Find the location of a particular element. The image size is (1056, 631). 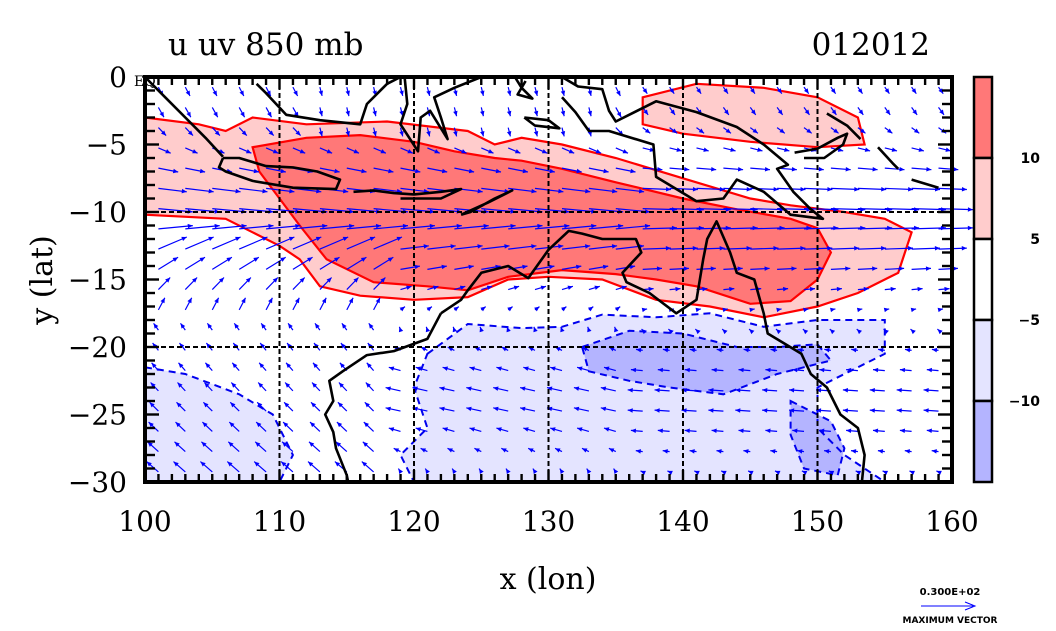

max-vector-label: MAXIMUM VECTOR is located at coordinates (949, 621).